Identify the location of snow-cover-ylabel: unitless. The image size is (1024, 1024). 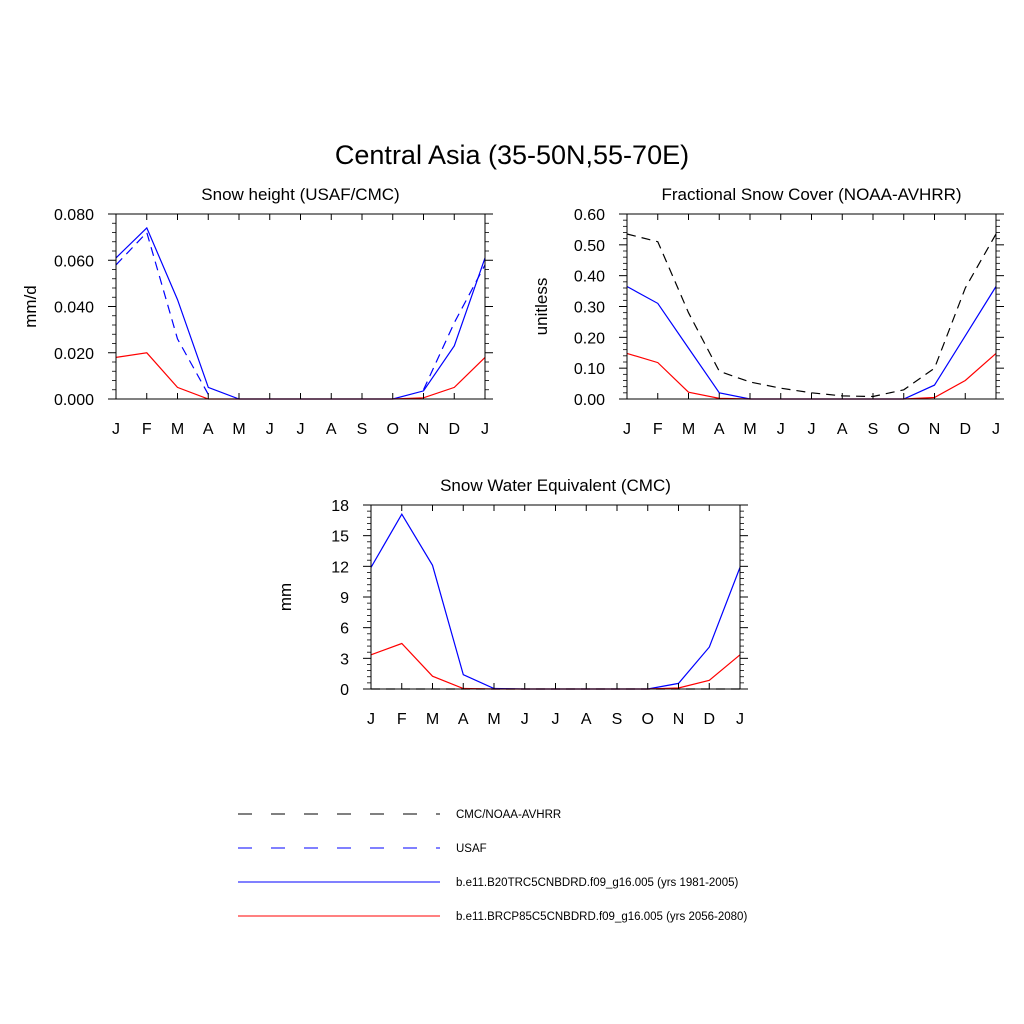
(541, 307).